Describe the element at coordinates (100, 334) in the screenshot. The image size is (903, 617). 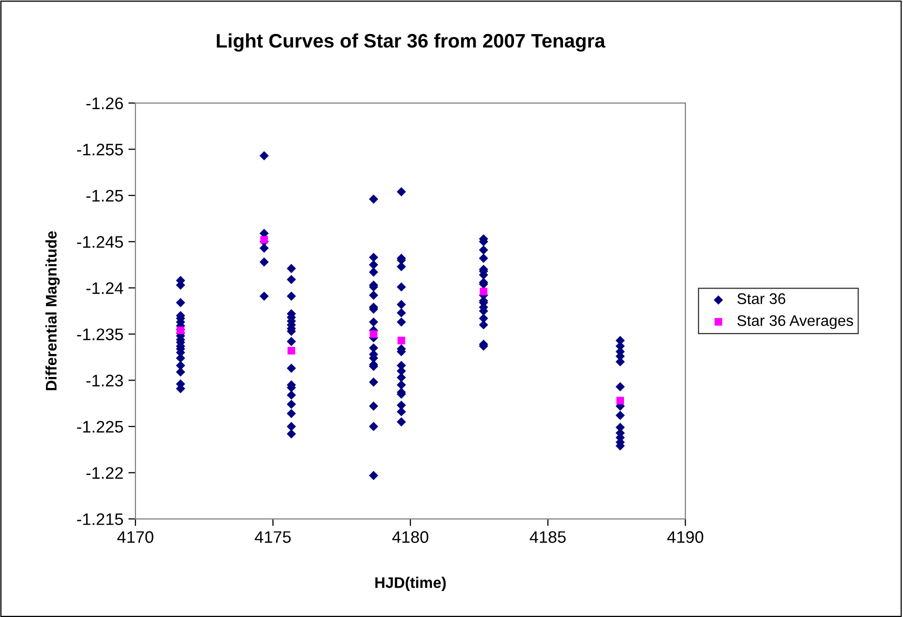
I see `y-tick-label: -1.235` at that location.